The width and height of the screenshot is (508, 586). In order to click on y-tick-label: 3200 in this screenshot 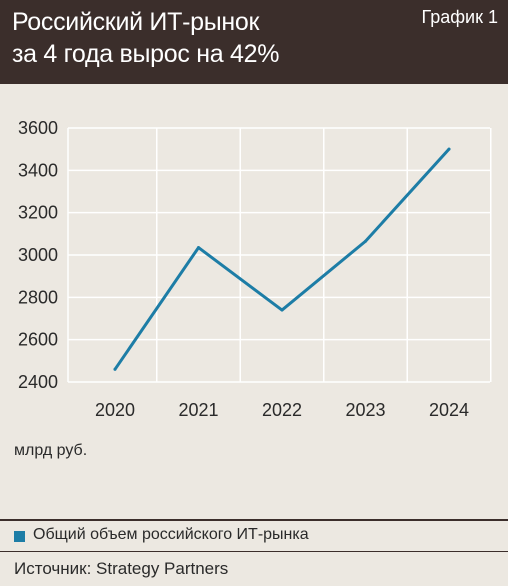, I will do `click(38, 213)`.